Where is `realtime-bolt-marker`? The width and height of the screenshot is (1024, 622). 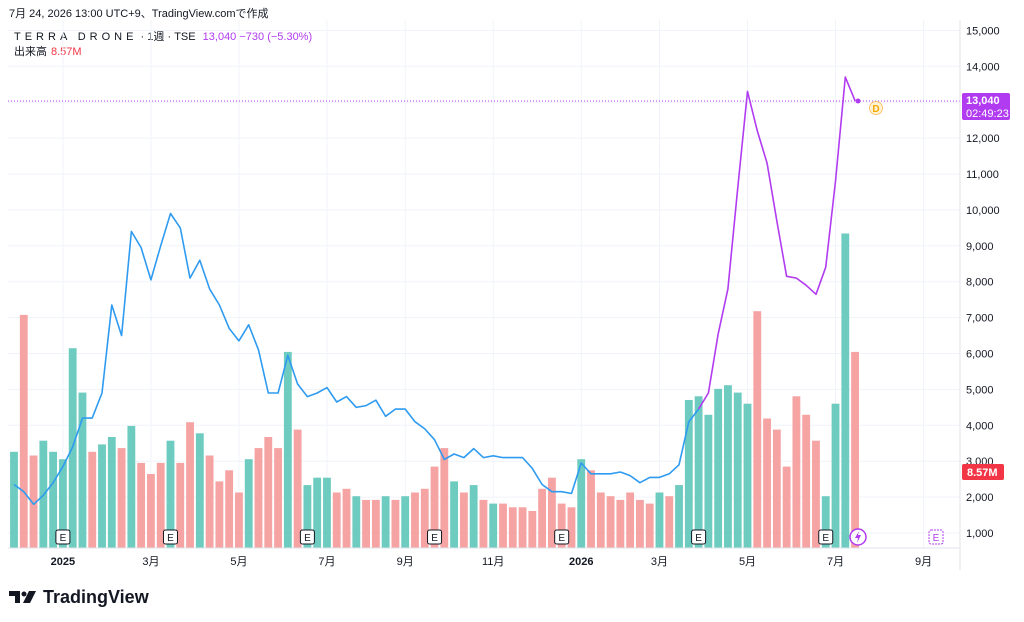 realtime-bolt-marker is located at coordinates (858, 537).